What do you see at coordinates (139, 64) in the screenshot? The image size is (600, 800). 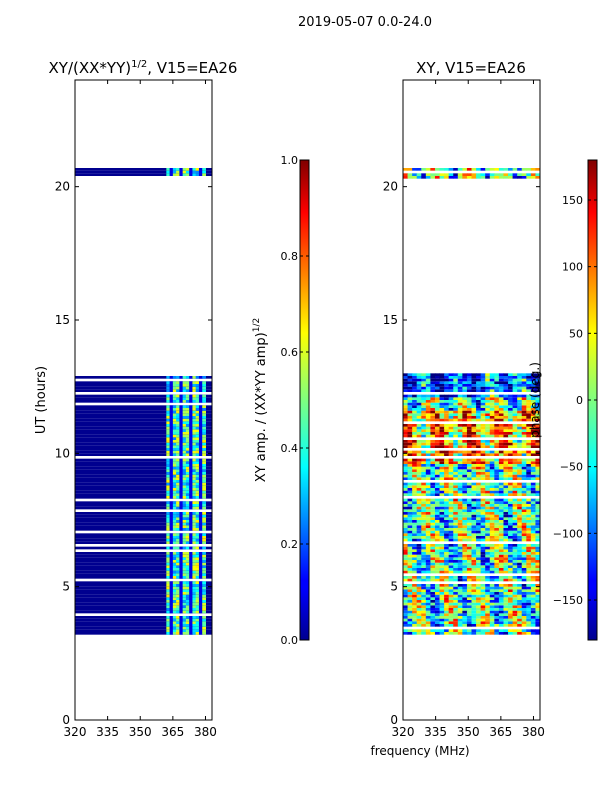 I see `amplitude-title-sup: 1/2` at bounding box center [139, 64].